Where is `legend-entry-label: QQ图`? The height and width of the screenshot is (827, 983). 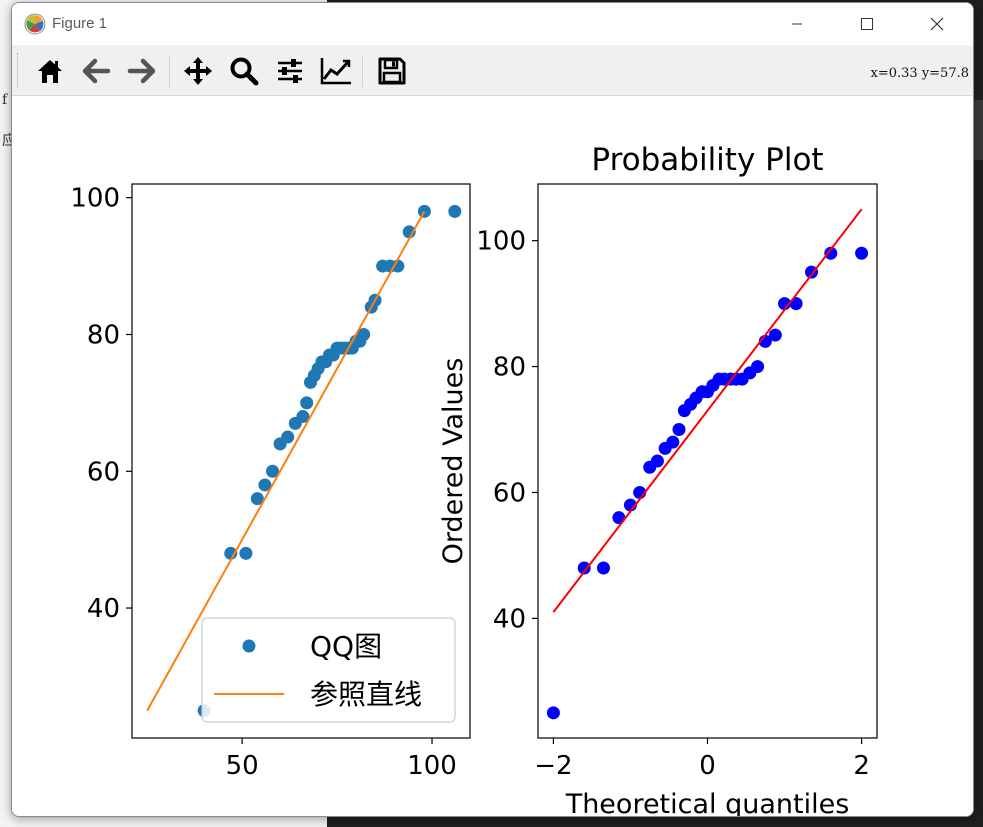 legend-entry-label: QQ图 is located at coordinates (346, 646).